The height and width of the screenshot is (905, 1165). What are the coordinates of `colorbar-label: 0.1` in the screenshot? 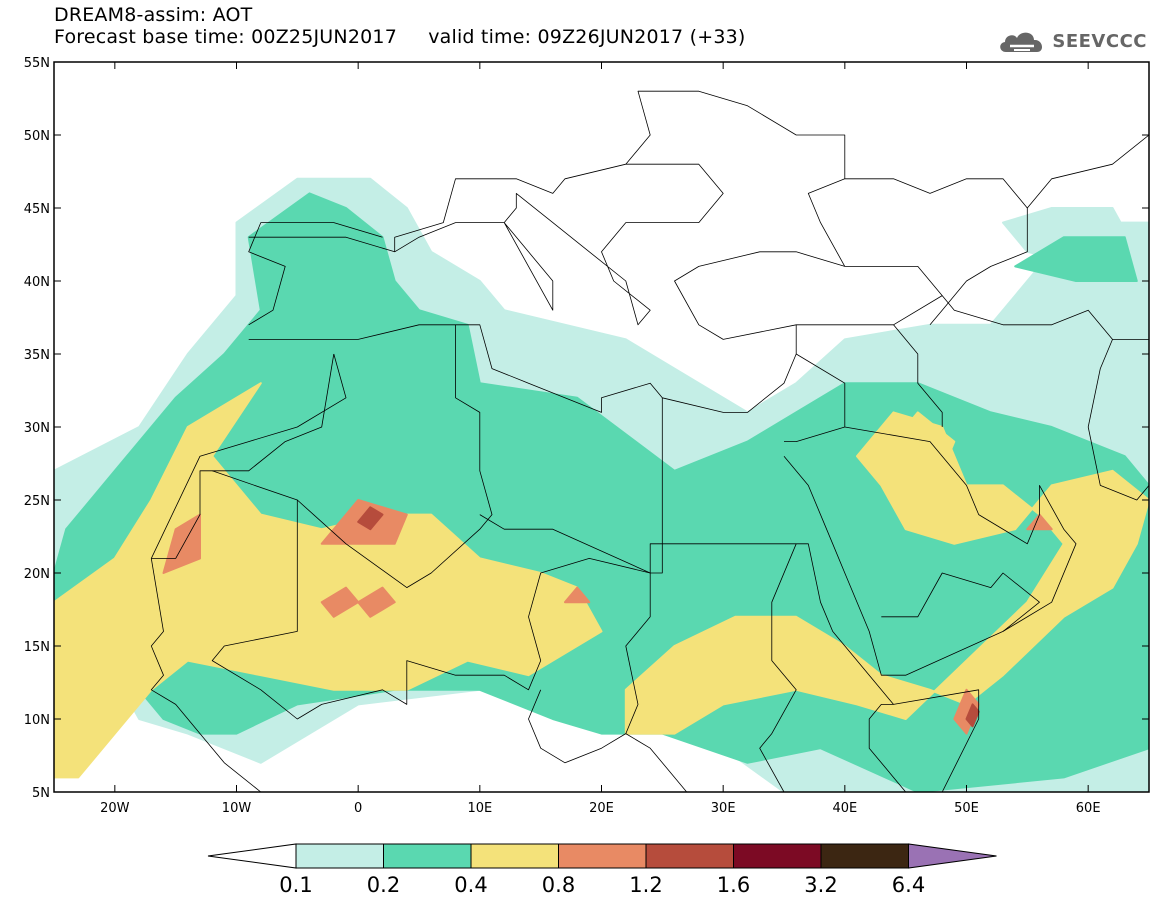 It's located at (295, 885).